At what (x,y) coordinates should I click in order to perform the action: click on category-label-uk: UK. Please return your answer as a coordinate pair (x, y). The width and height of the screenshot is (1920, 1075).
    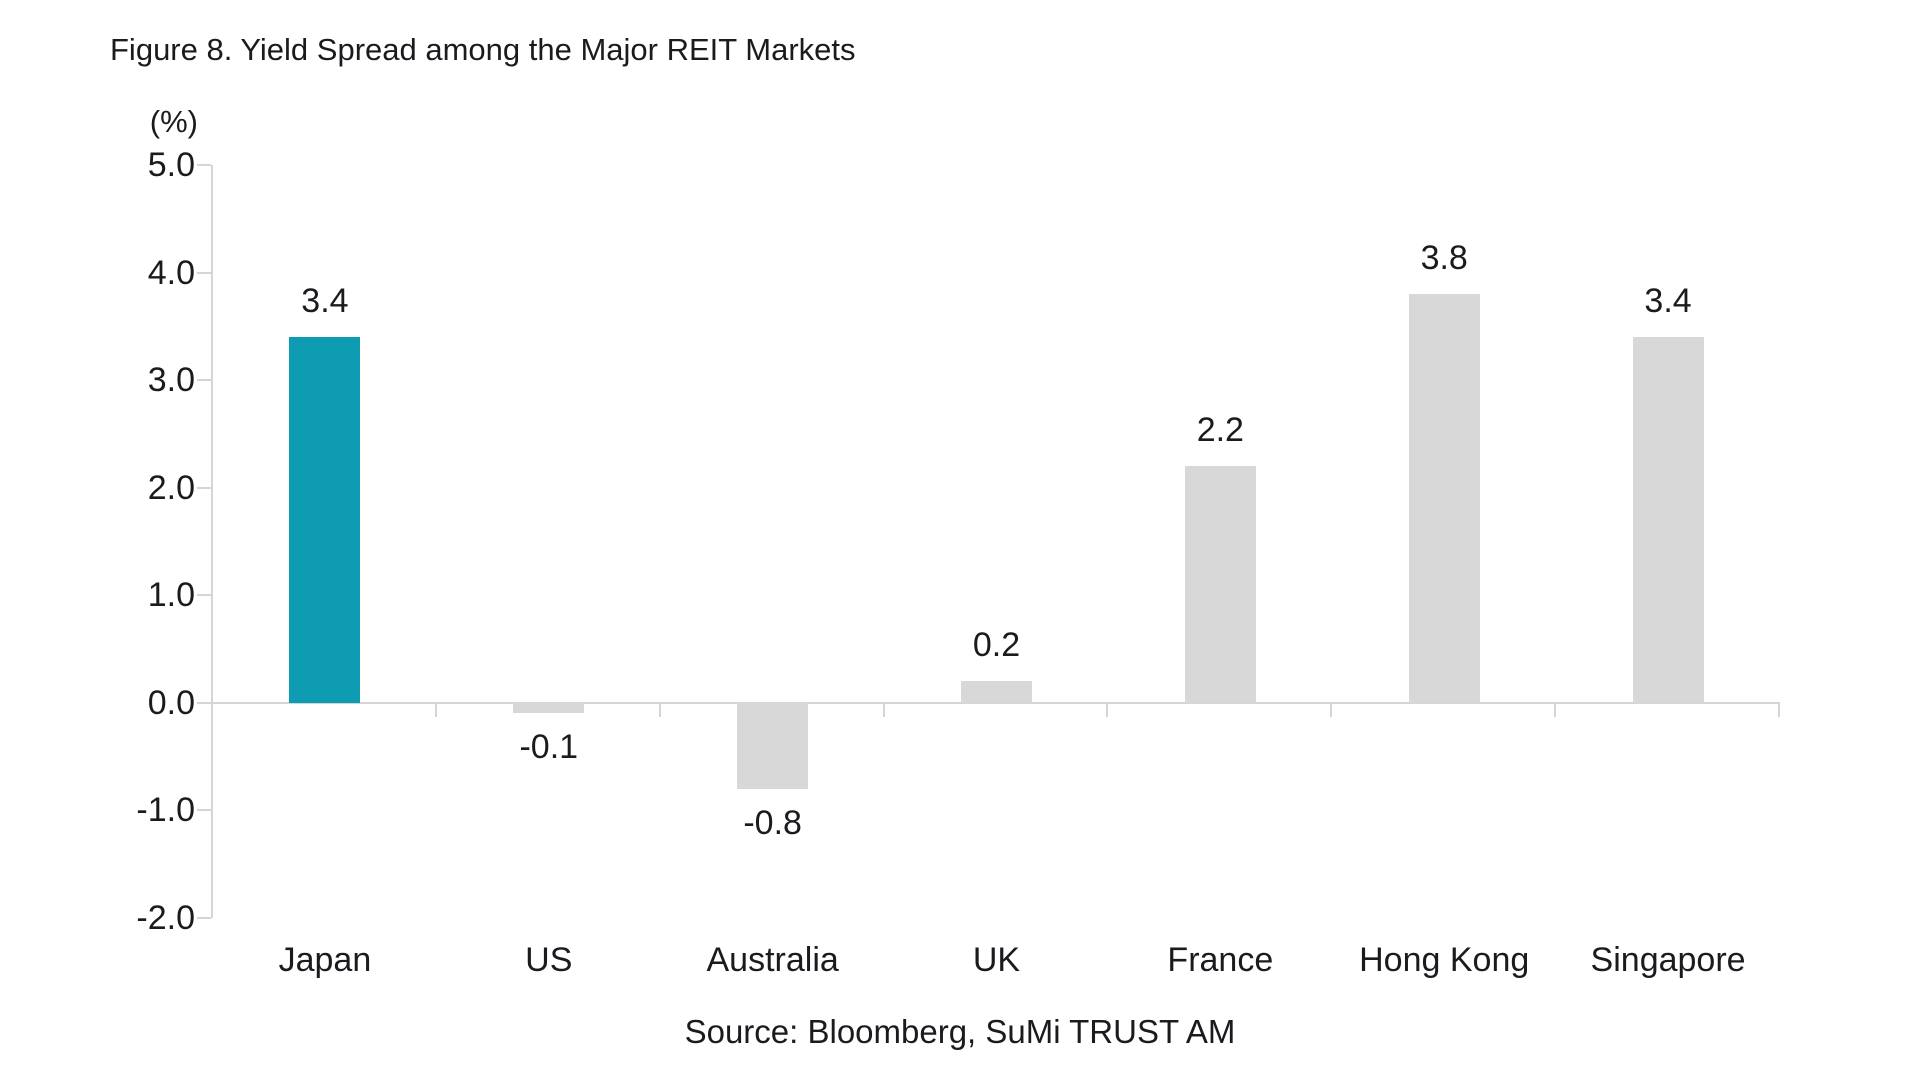
    Looking at the image, I should click on (996, 960).